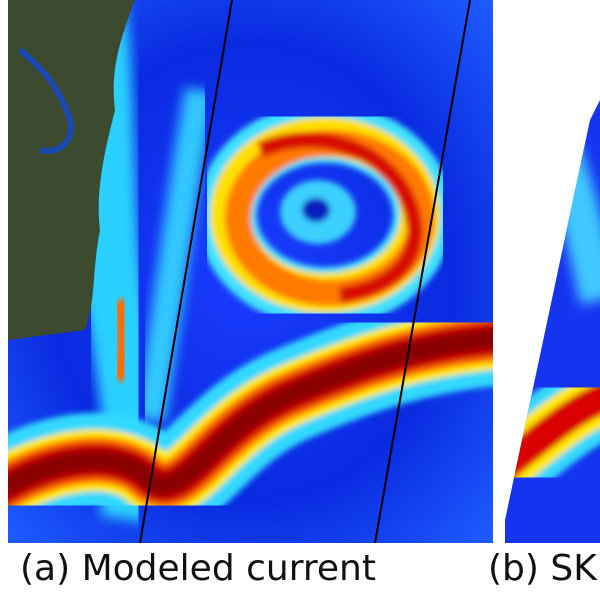 The width and height of the screenshot is (600, 600). I want to click on caption-a: (a) Modeled current, so click(198, 568).